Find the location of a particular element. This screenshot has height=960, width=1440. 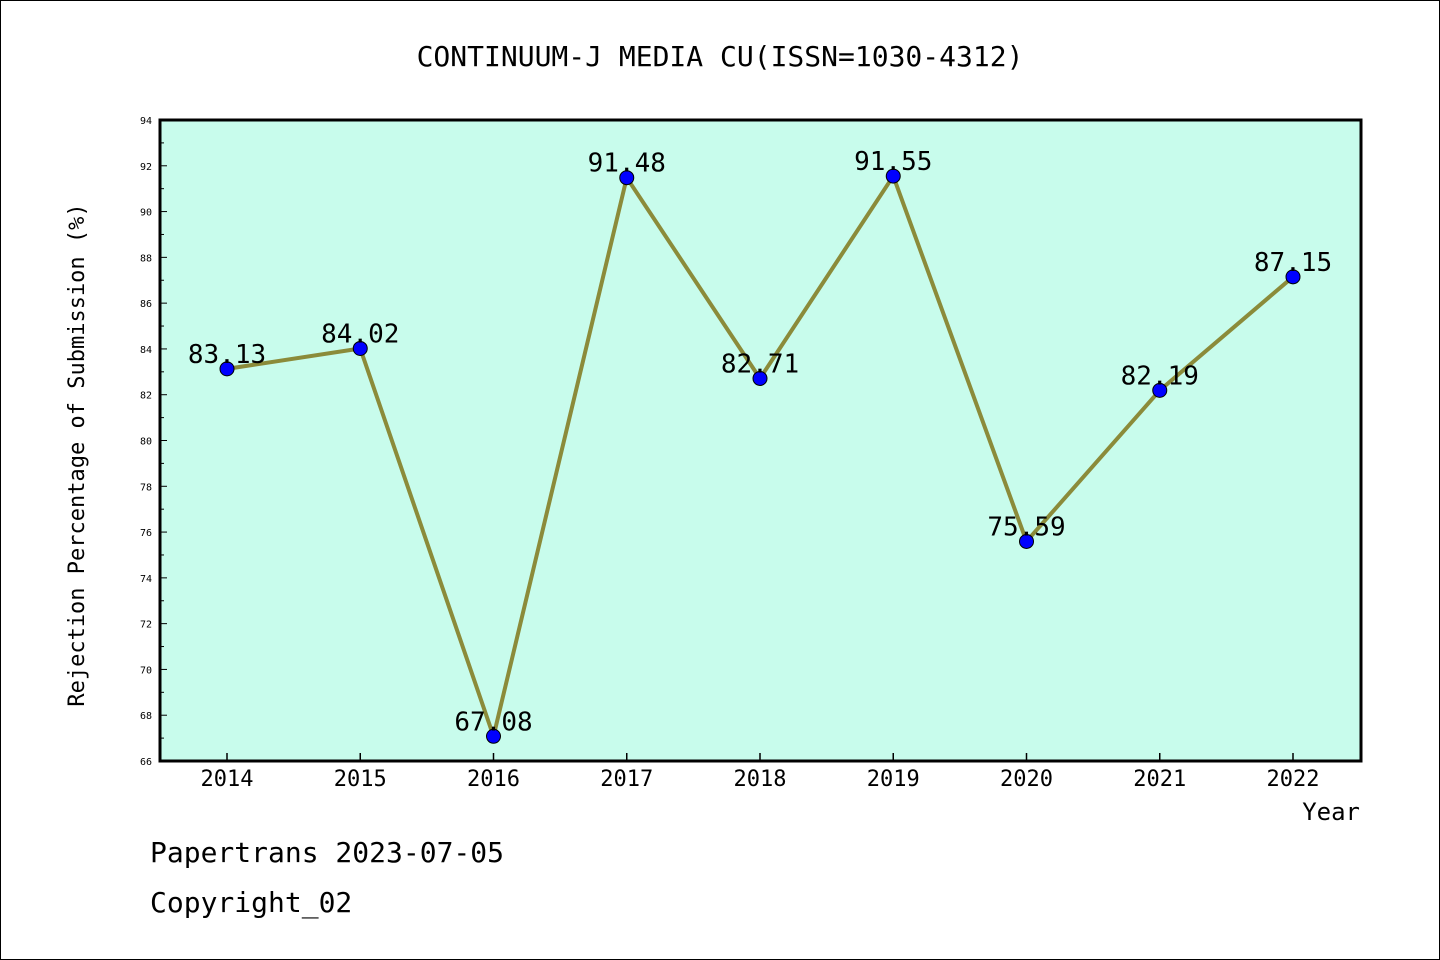

data-label: 82.19 is located at coordinates (1160, 376).